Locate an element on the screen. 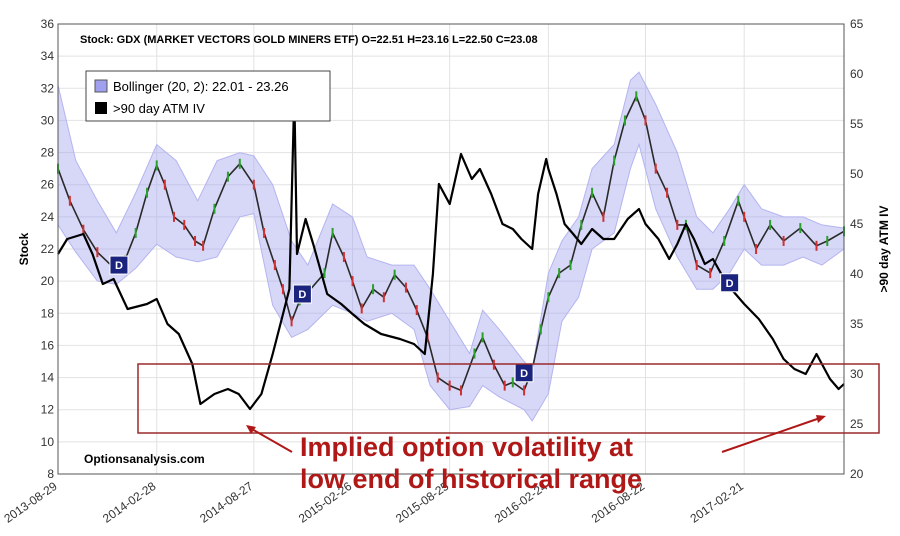 Image resolution: width=900 pixels, height=536 pixels. y-tick-label: 22 is located at coordinates (48, 249).